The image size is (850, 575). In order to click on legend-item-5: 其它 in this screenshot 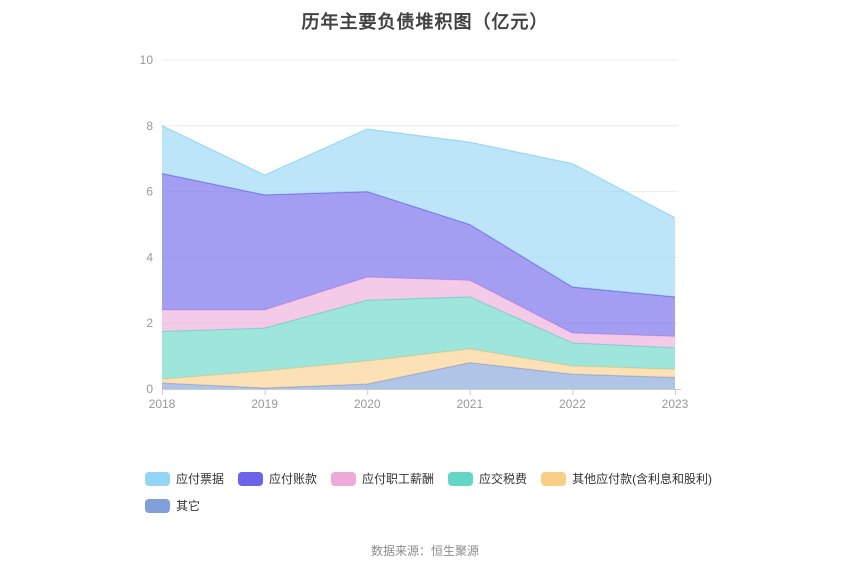, I will do `click(172, 505)`.